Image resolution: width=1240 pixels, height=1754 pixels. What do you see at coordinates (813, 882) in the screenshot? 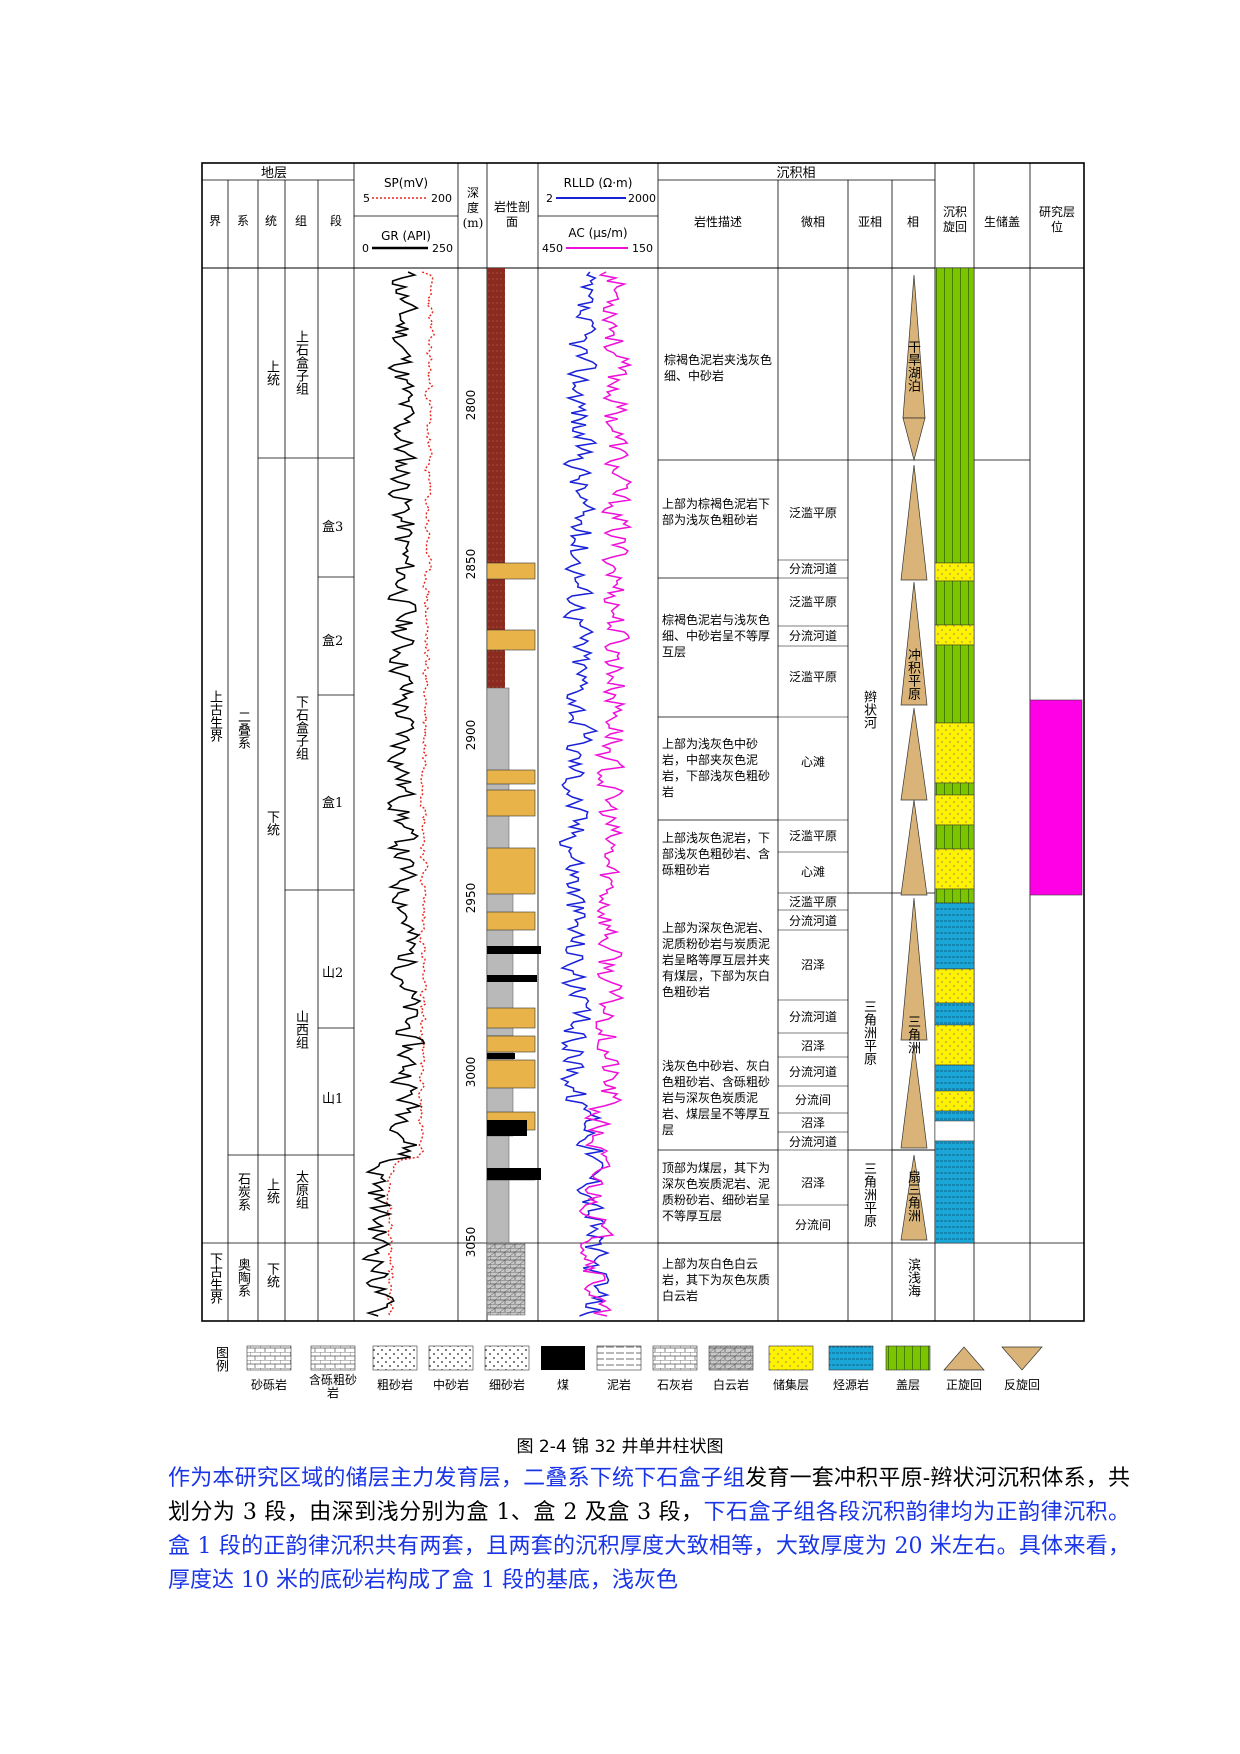
I see `micro-boundaries` at bounding box center [813, 882].